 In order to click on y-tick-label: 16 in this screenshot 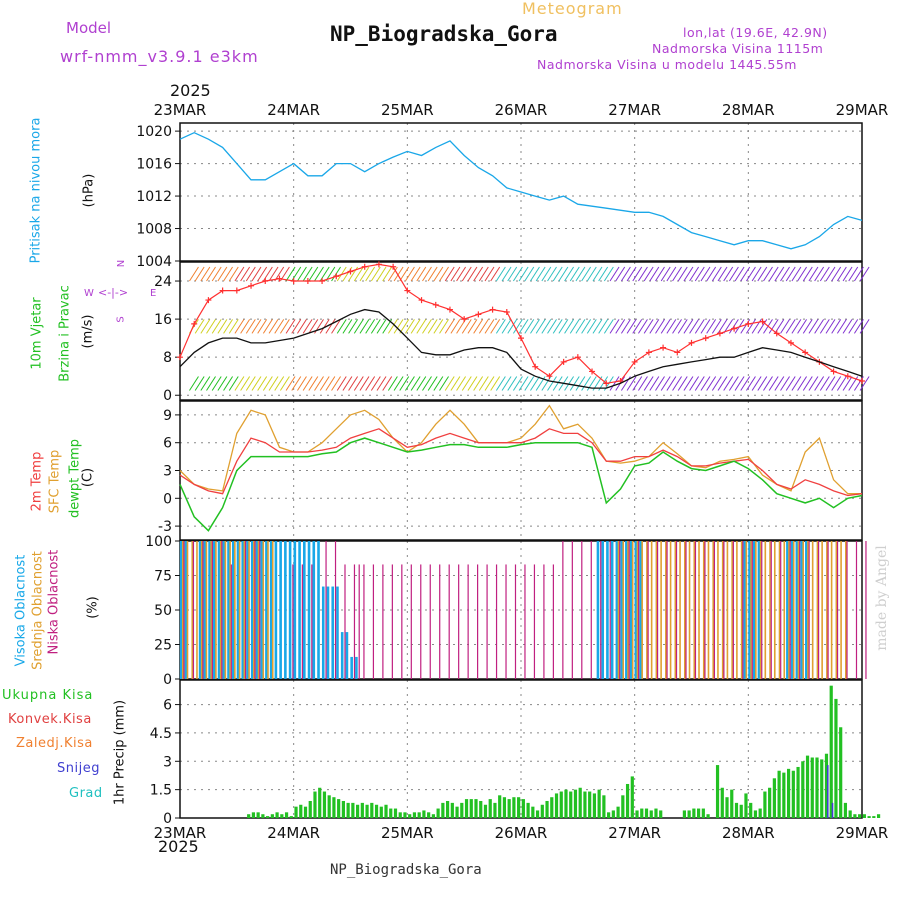, I will do `click(163, 320)`.